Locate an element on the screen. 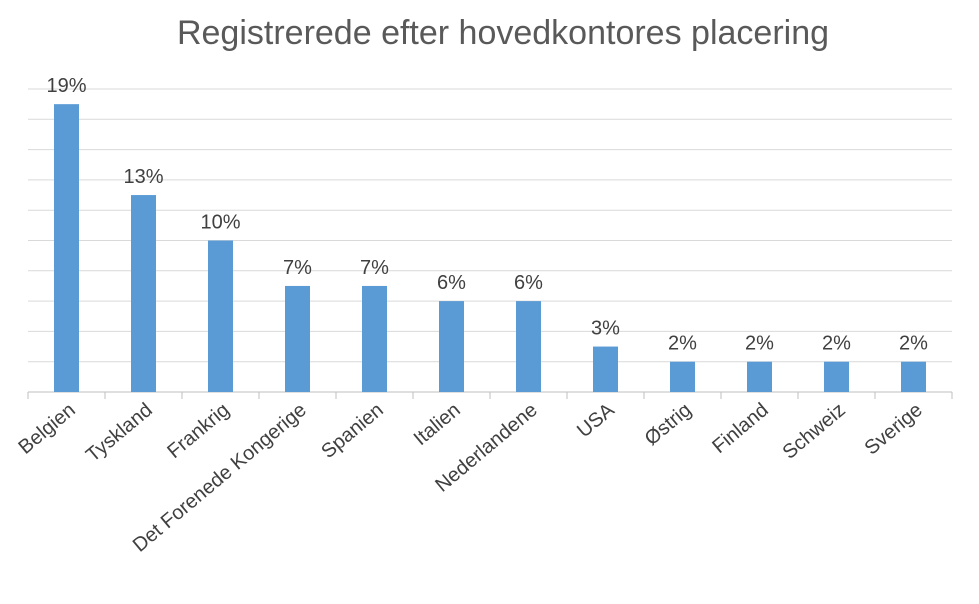 The width and height of the screenshot is (979, 604). x-tick-label: Finland is located at coordinates (740, 428).